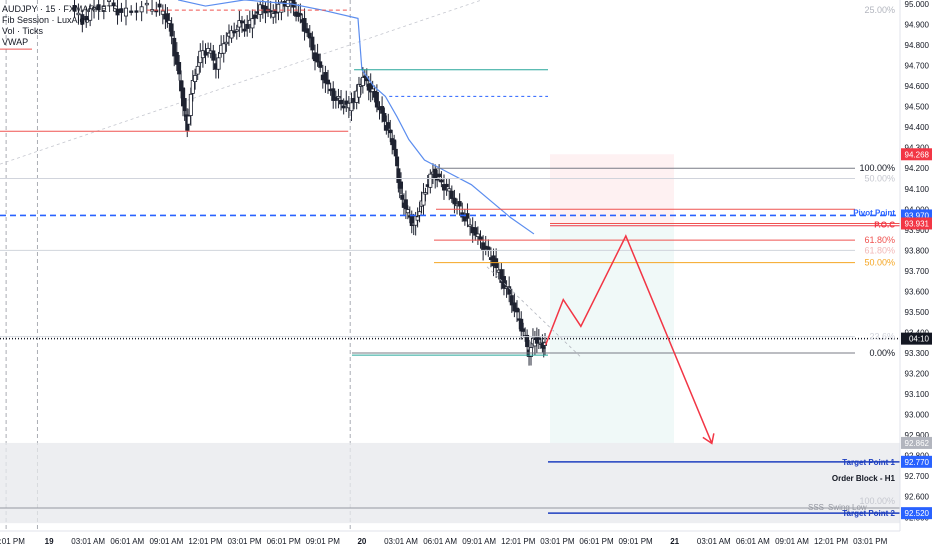  Describe the element at coordinates (916, 223) in the screenshot. I see `price-badge: 93.931` at that location.